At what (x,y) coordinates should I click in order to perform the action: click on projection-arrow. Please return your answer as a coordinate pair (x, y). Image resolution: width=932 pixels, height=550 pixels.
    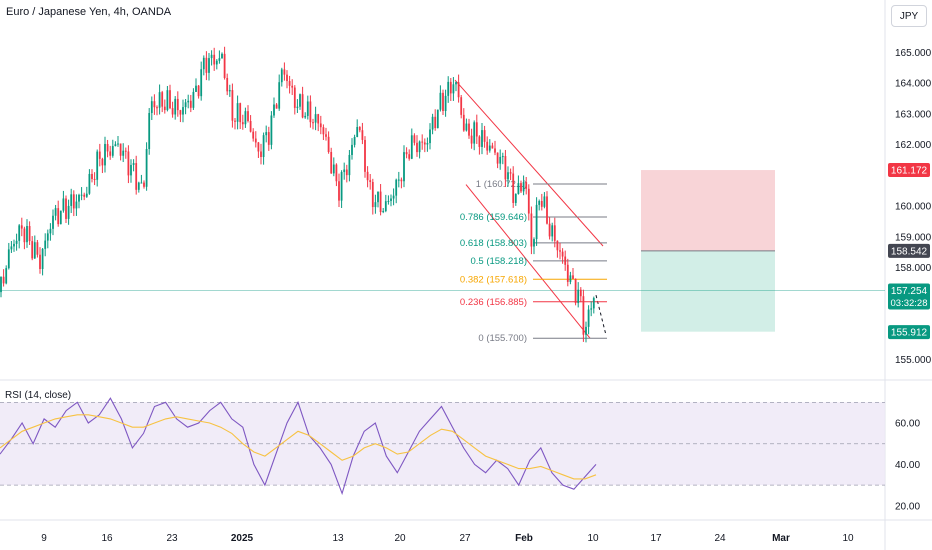
    Looking at the image, I should click on (601, 315).